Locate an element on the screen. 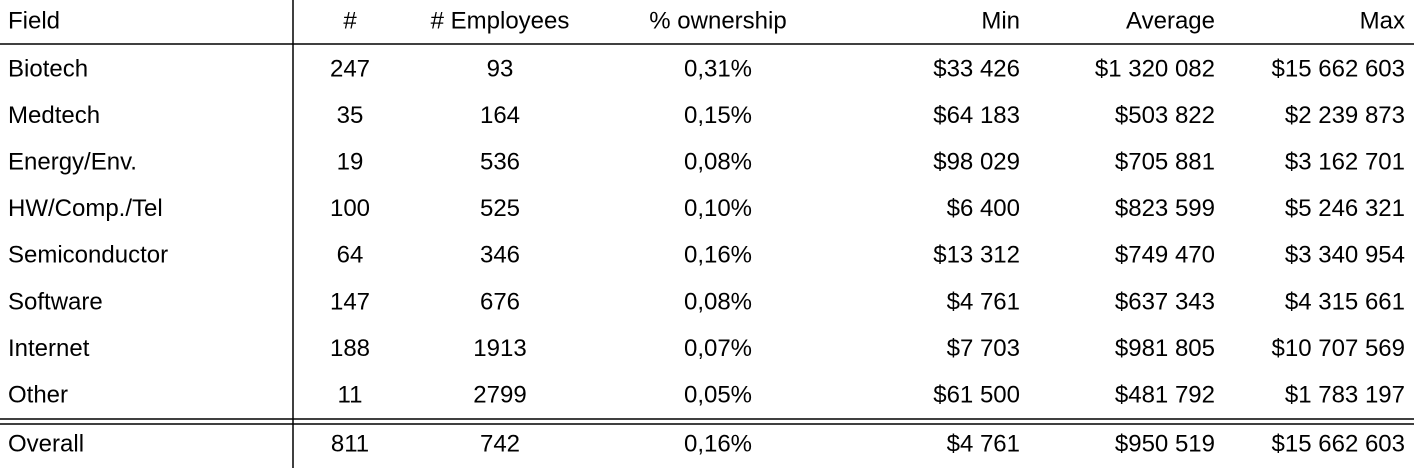 This screenshot has height=473, width=1414. cell: $1 320 082 is located at coordinates (1155, 68).